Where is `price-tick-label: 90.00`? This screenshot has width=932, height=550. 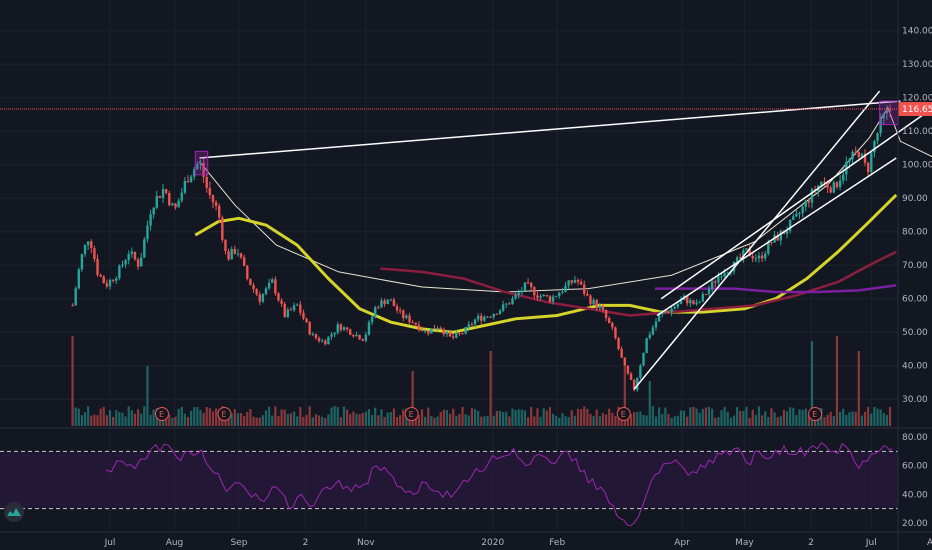 price-tick-label: 90.00 is located at coordinates (915, 199).